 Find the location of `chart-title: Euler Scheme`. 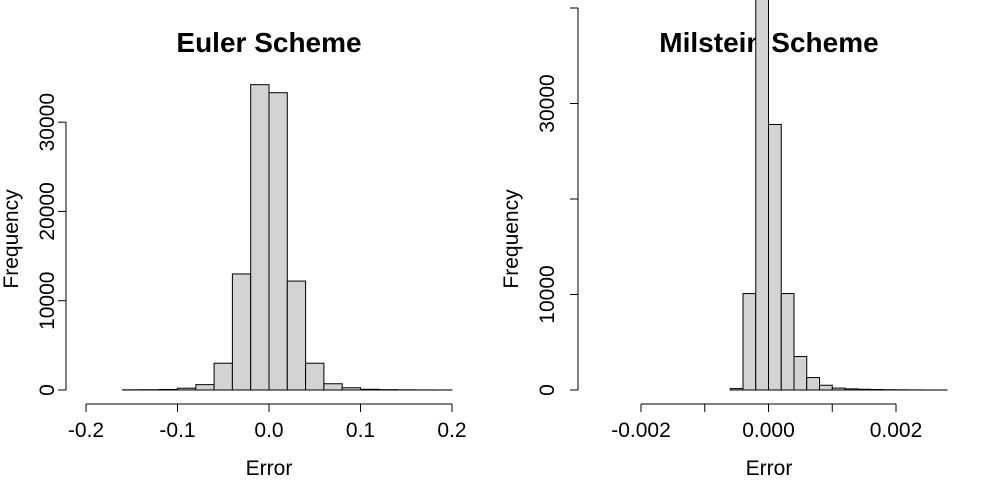

chart-title: Euler Scheme is located at coordinates (268, 42).